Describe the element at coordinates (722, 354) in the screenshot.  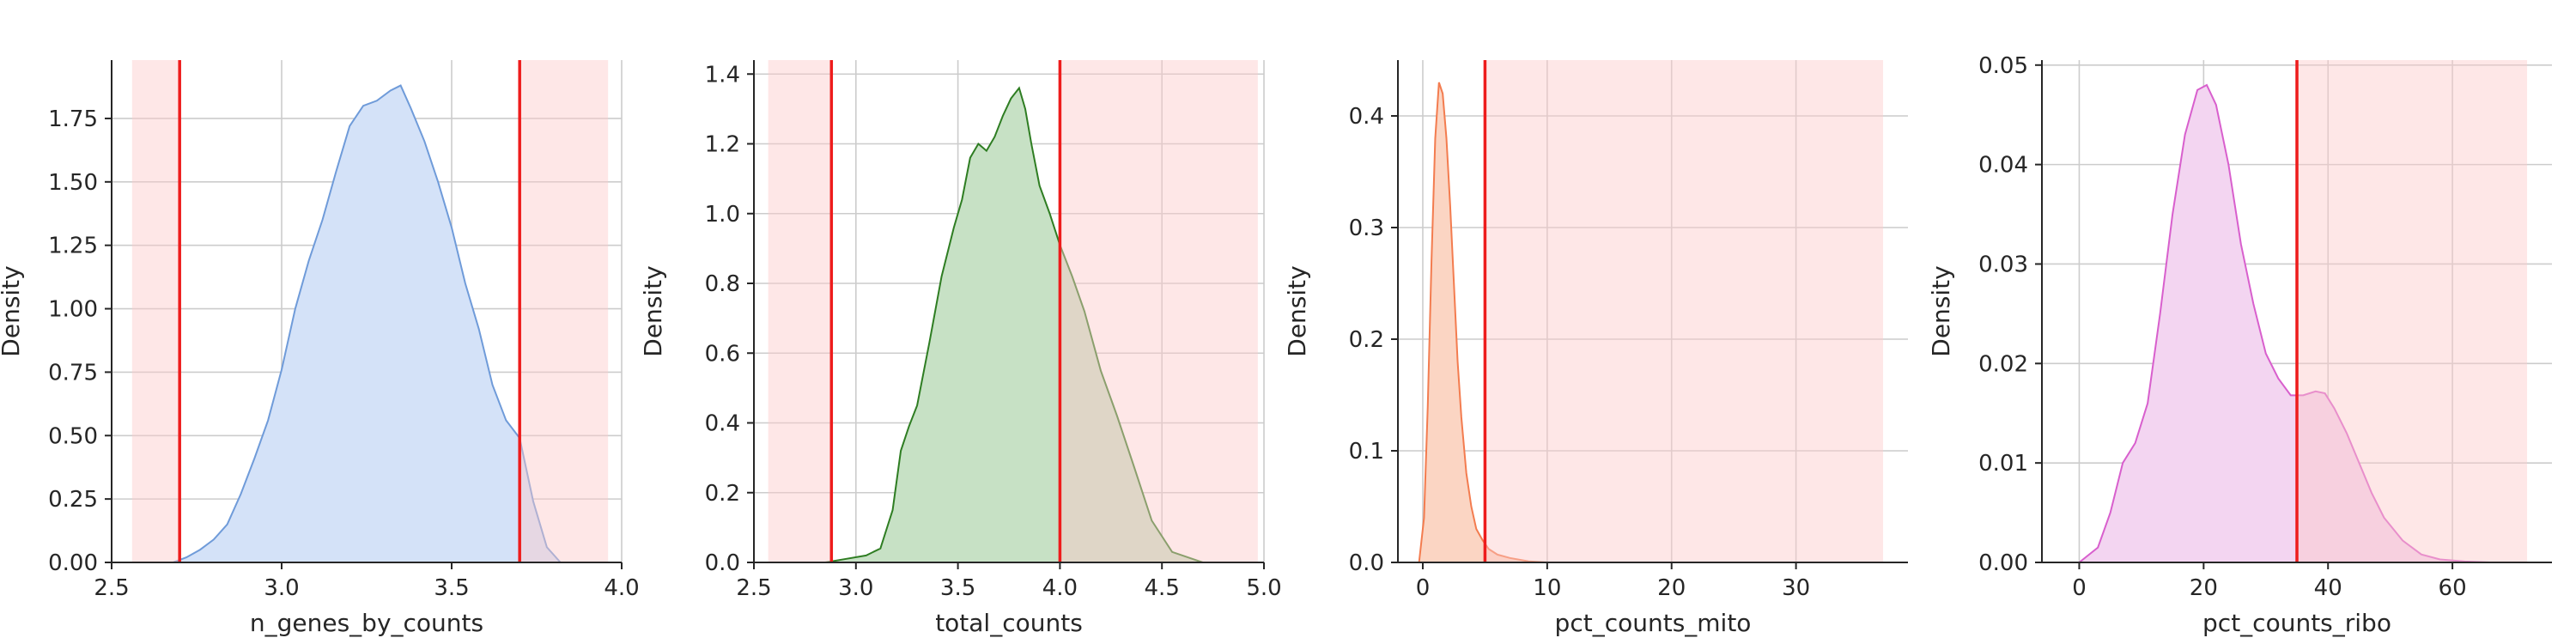
I see `y-tick-label: 0.6` at that location.